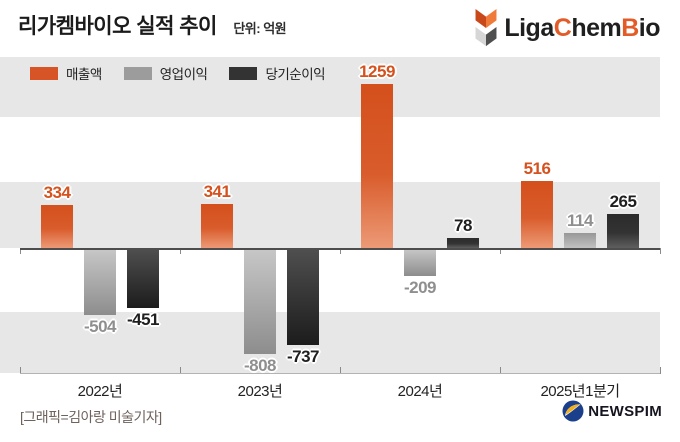  Describe the element at coordinates (377, 166) in the screenshot. I see `bar-매출액-2024년` at that location.